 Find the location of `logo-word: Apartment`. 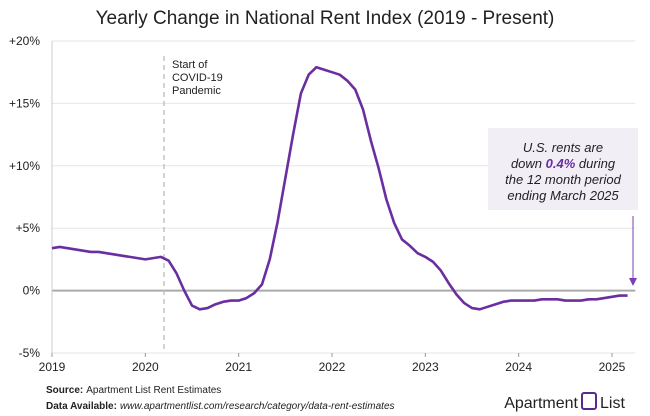

logo-word: Apartment is located at coordinates (541, 403).